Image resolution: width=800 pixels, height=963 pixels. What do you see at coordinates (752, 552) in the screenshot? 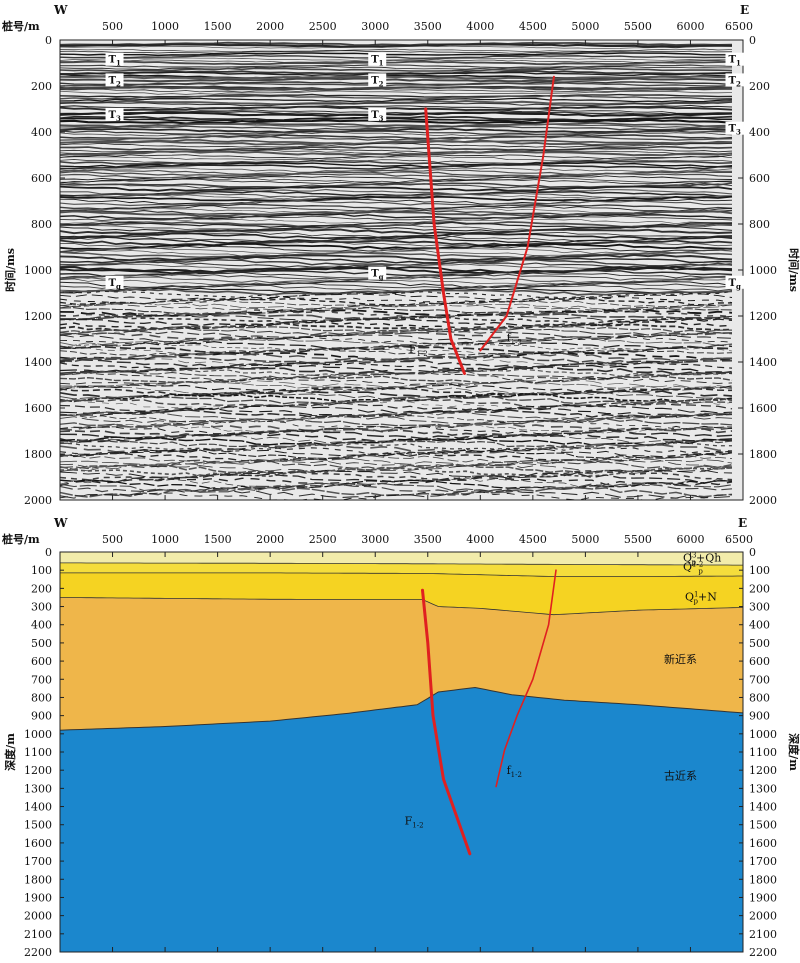
I see `geology-y-tick-label-right: 0` at bounding box center [752, 552].